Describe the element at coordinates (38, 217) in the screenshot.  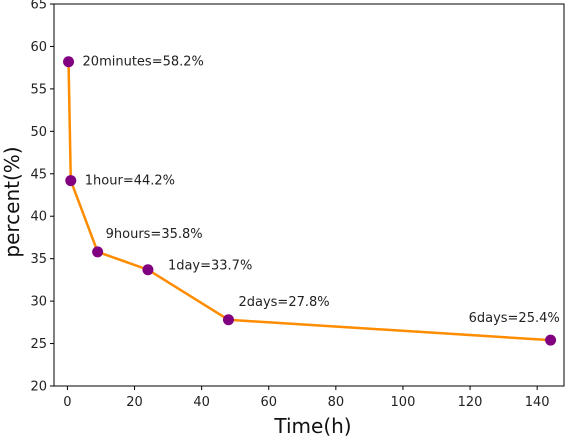
I see `y-tick-label: 40` at that location.